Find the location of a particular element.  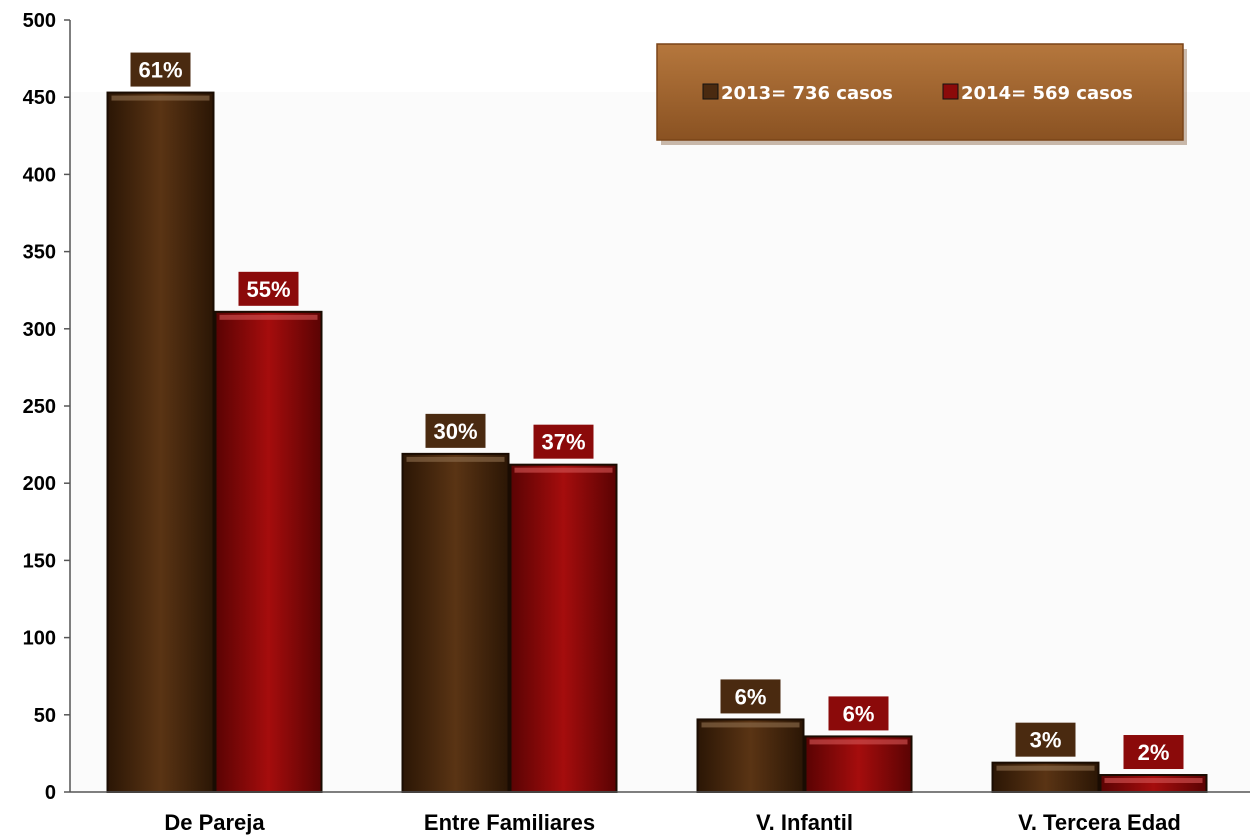

data-label: 2% is located at coordinates (1153, 752).